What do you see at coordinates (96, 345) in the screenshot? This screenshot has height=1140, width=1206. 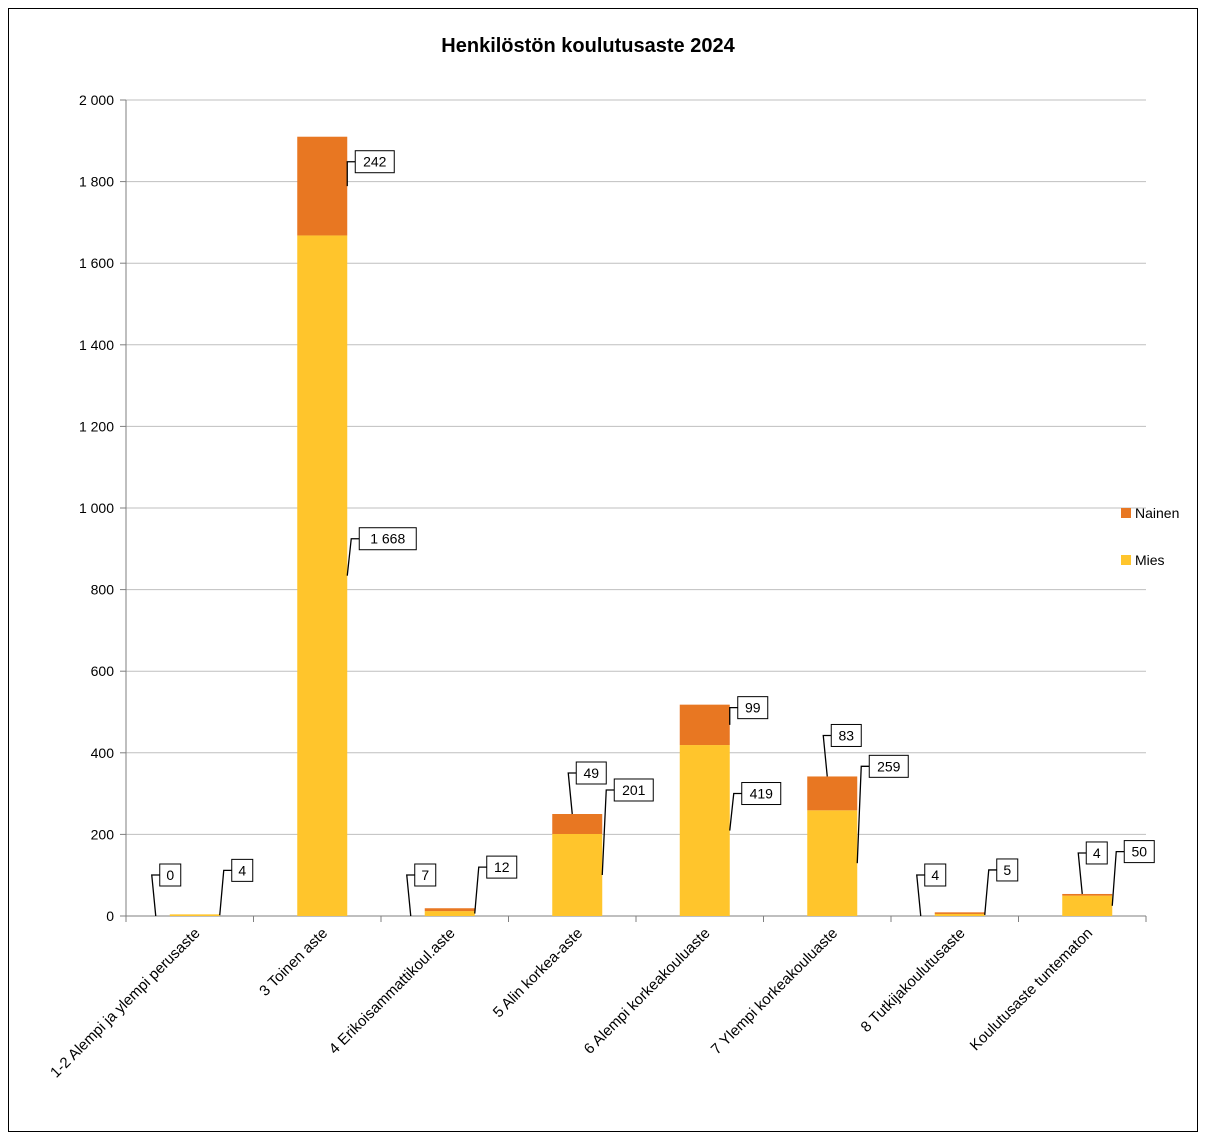 I see `y-tick-label: 1 400` at bounding box center [96, 345].